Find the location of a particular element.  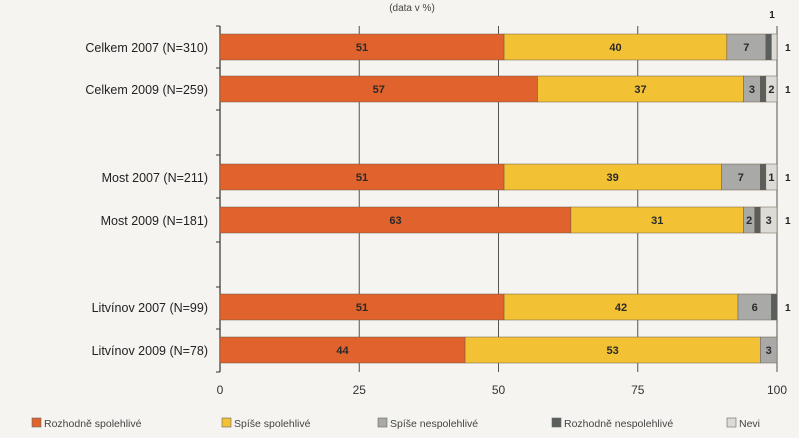

value-label-3-0: 63 is located at coordinates (395, 221).